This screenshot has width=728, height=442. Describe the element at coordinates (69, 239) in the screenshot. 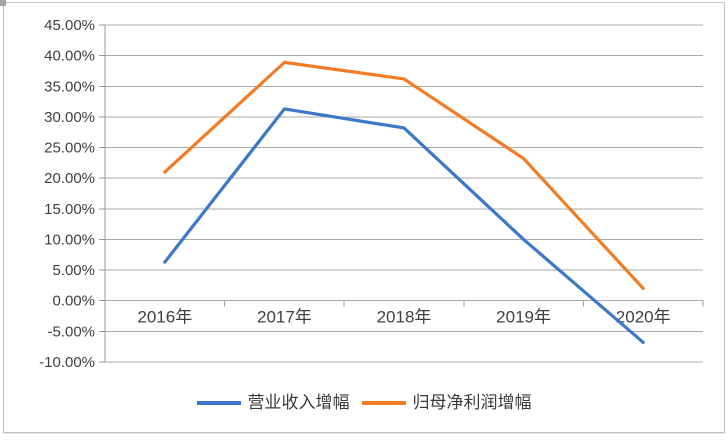

I see `svg-text: 10.00%` at that location.